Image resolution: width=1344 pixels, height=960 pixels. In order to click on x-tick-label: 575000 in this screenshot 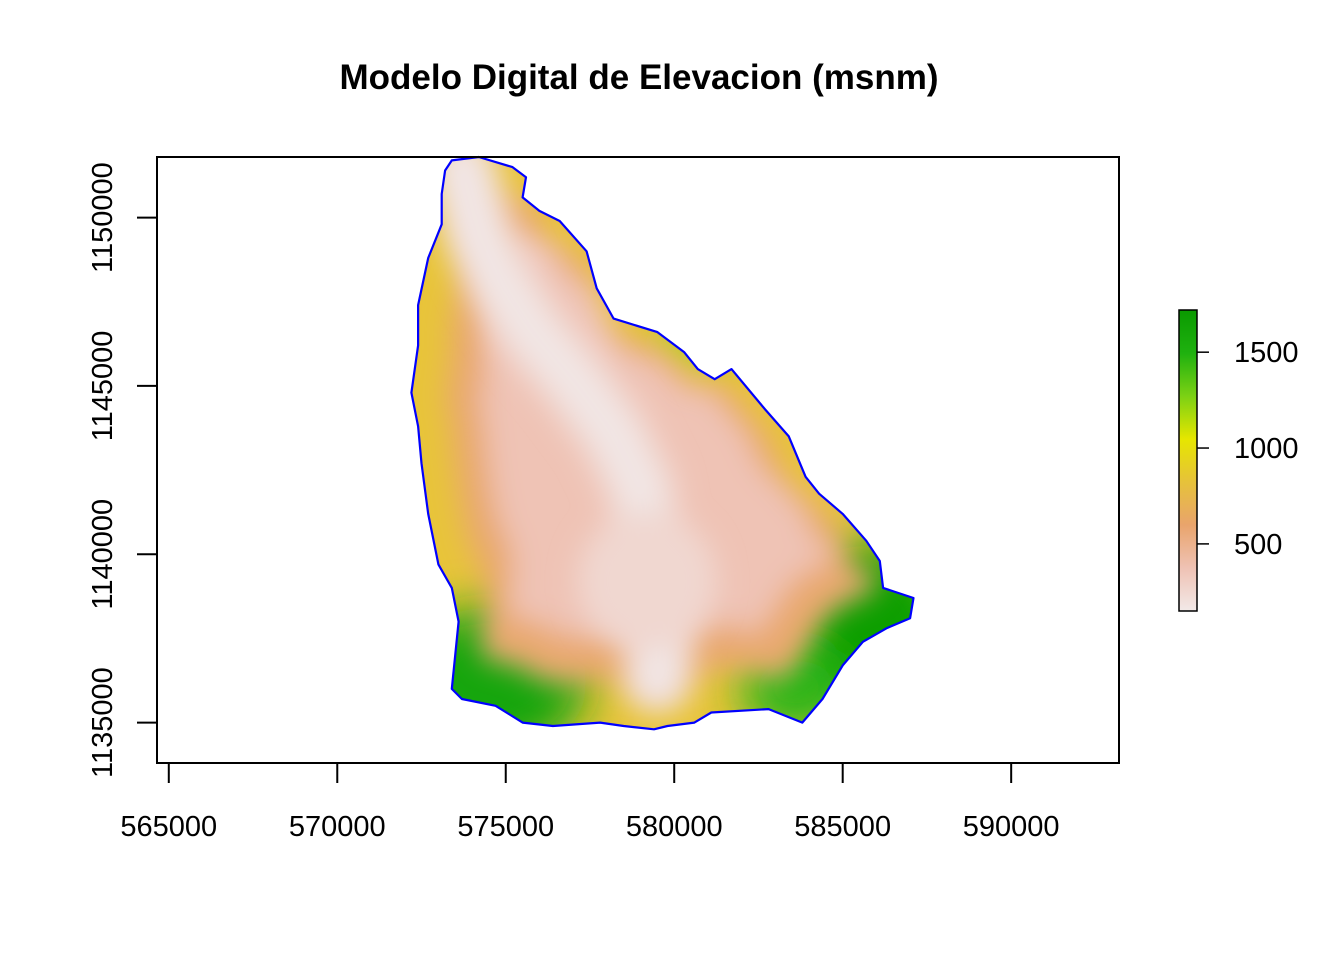, I will do `click(505, 827)`.